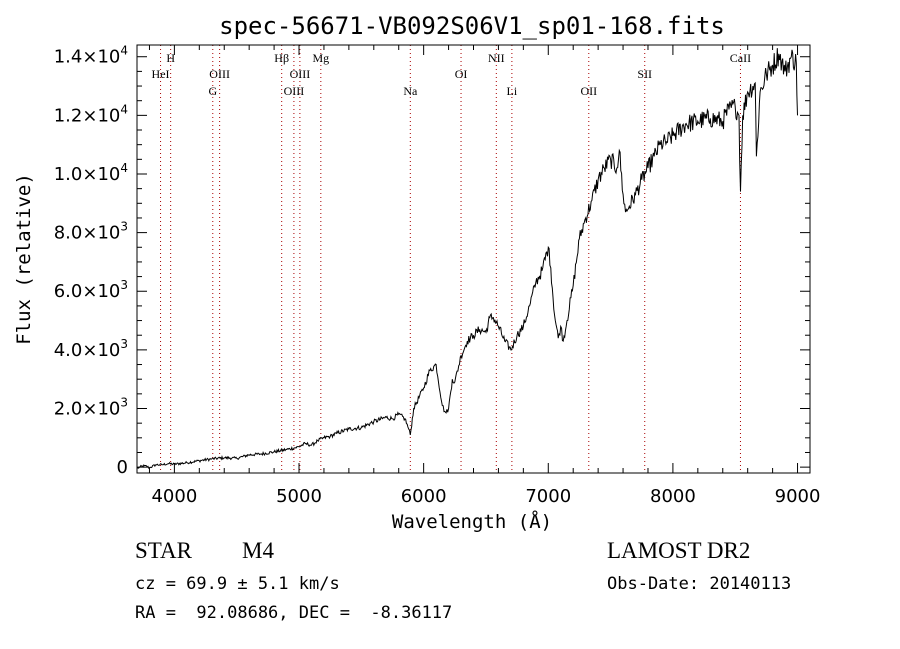 The width and height of the screenshot is (900, 649). Describe the element at coordinates (679, 550) in the screenshot. I see `survey-name: LAMOST DR2` at that location.